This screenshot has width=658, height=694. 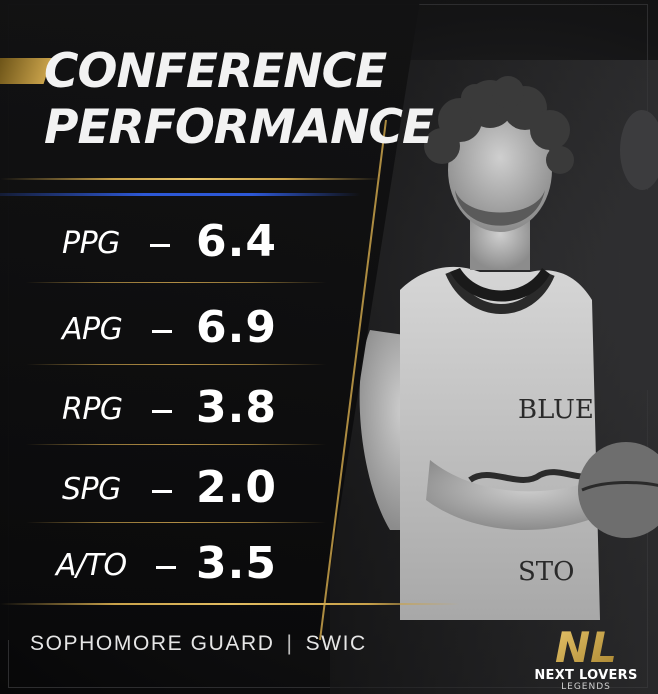 What do you see at coordinates (92, 409) in the screenshot?
I see `stat-label: RPG` at bounding box center [92, 409].